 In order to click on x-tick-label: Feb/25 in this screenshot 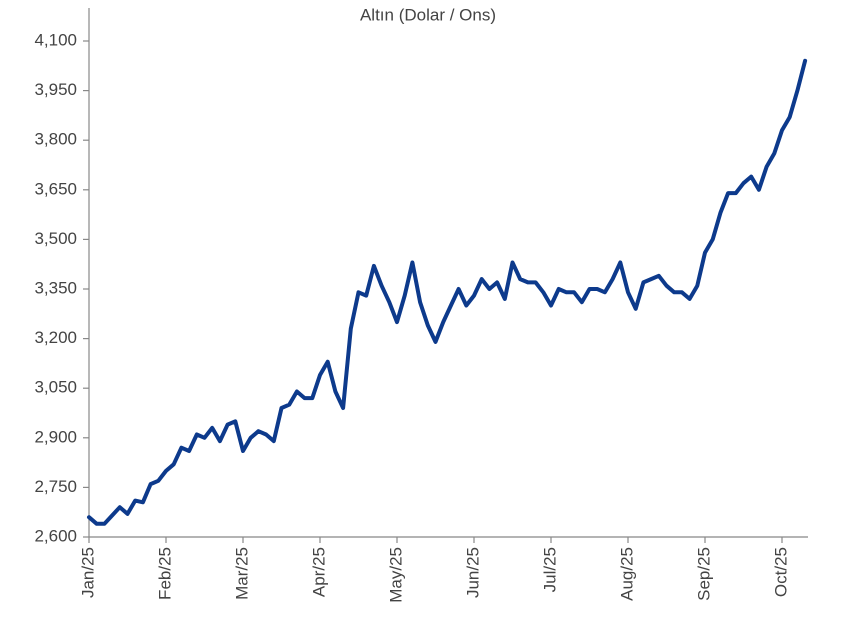, I will do `click(164, 573)`.